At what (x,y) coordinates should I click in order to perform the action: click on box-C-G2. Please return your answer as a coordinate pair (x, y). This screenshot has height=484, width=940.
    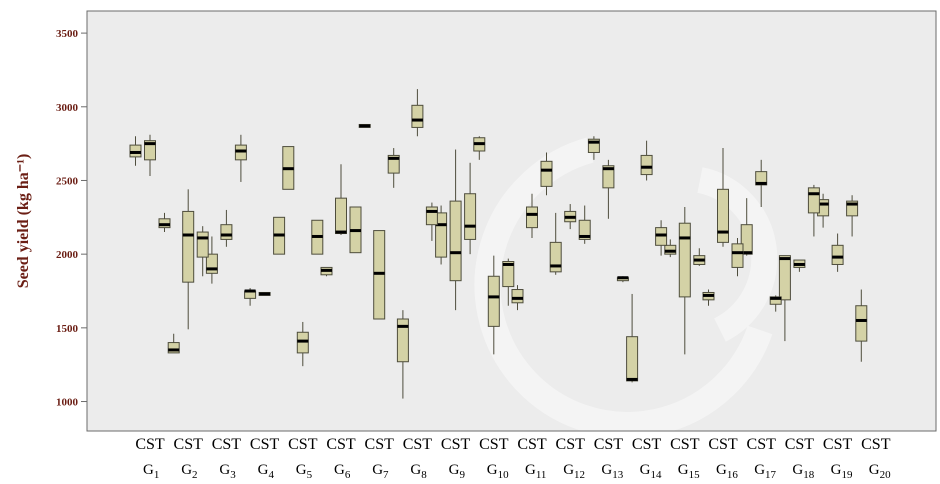
    Looking at the image, I should click on (173, 343).